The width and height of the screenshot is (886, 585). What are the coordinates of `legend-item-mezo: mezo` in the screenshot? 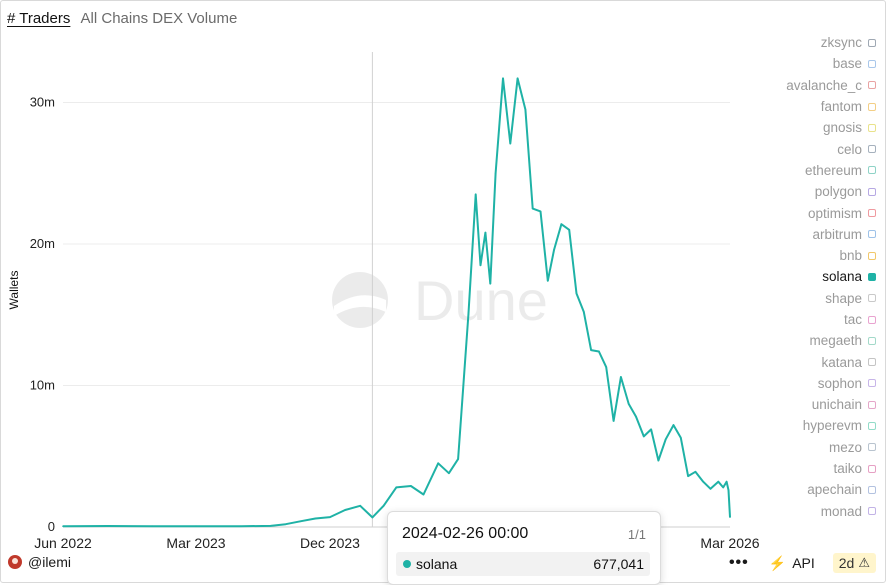 It's located at (811, 447).